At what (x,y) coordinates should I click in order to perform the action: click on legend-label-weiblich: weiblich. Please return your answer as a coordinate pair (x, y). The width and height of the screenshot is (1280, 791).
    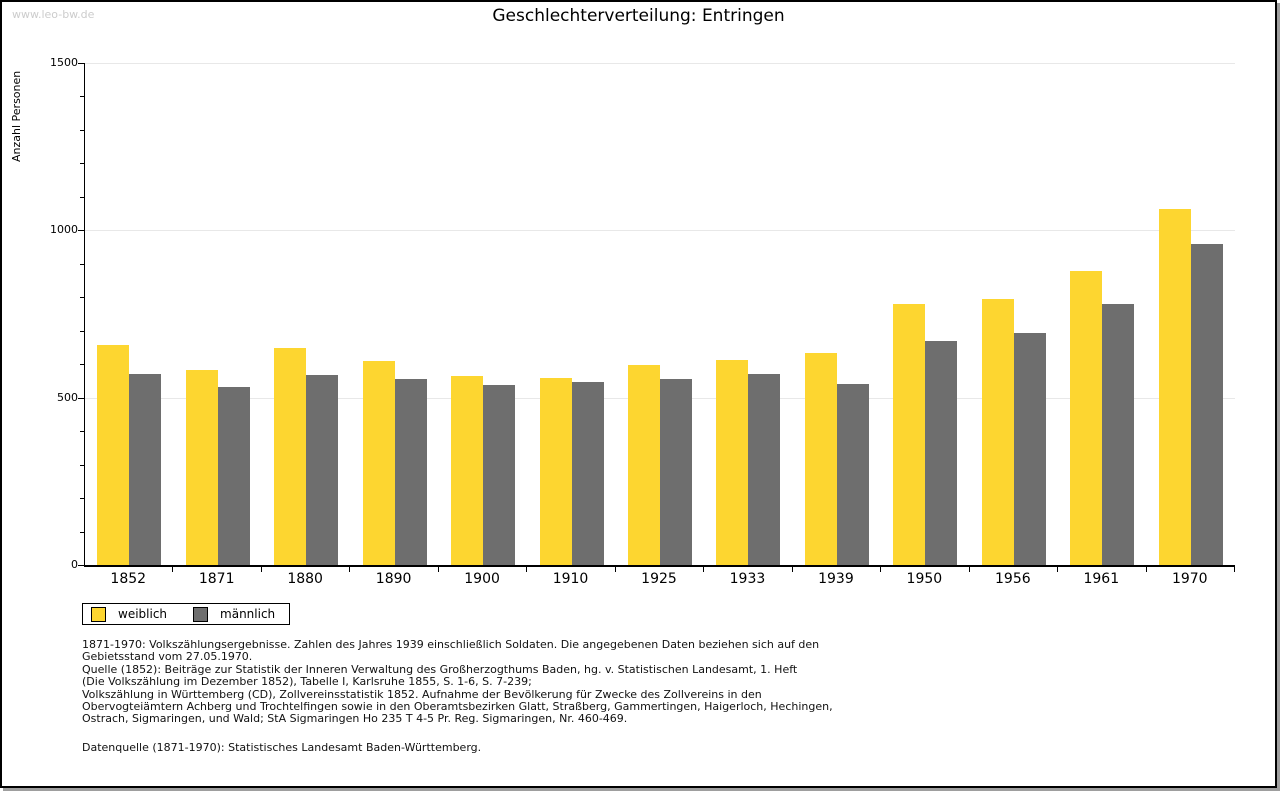
    Looking at the image, I should click on (143, 614).